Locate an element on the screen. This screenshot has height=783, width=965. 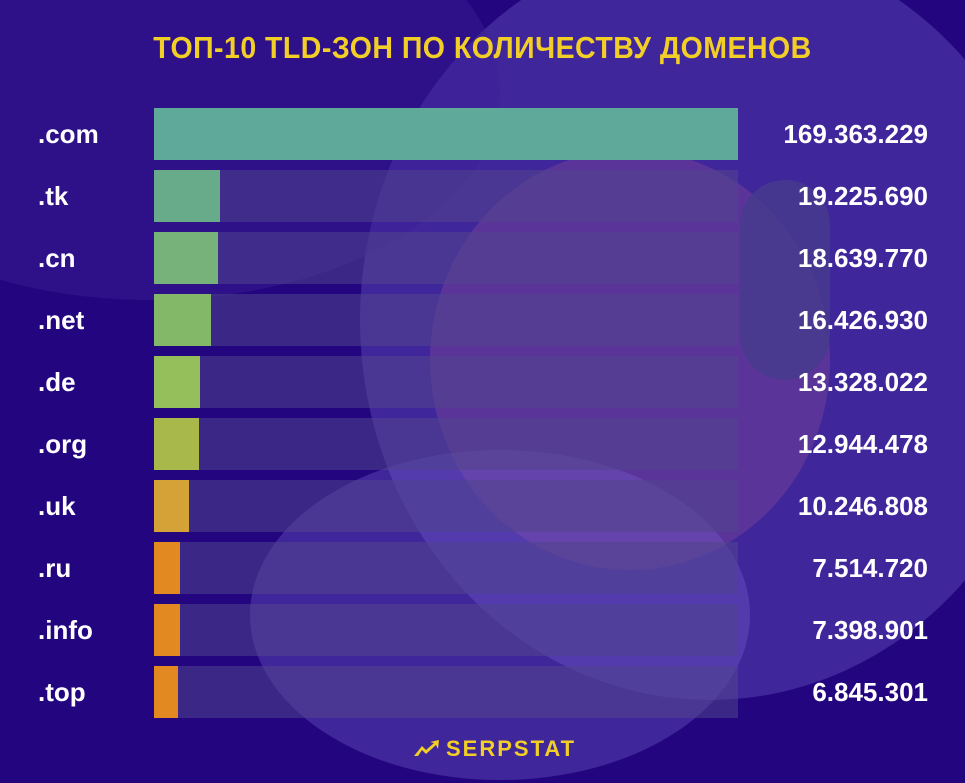
bar-row: .tk 19.225.690 is located at coordinates (482, 196).